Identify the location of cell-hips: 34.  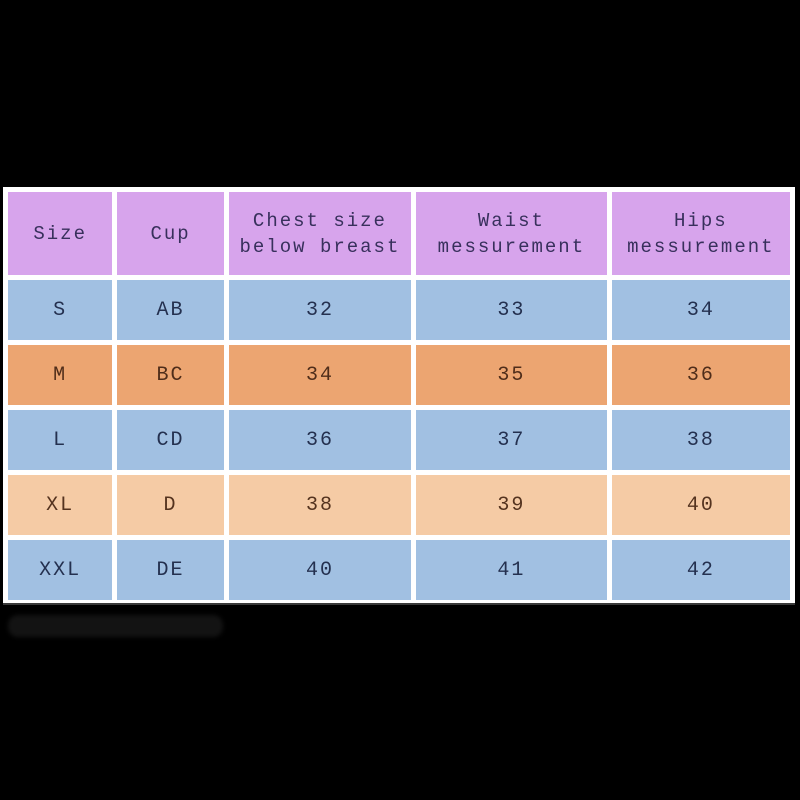
(700, 310).